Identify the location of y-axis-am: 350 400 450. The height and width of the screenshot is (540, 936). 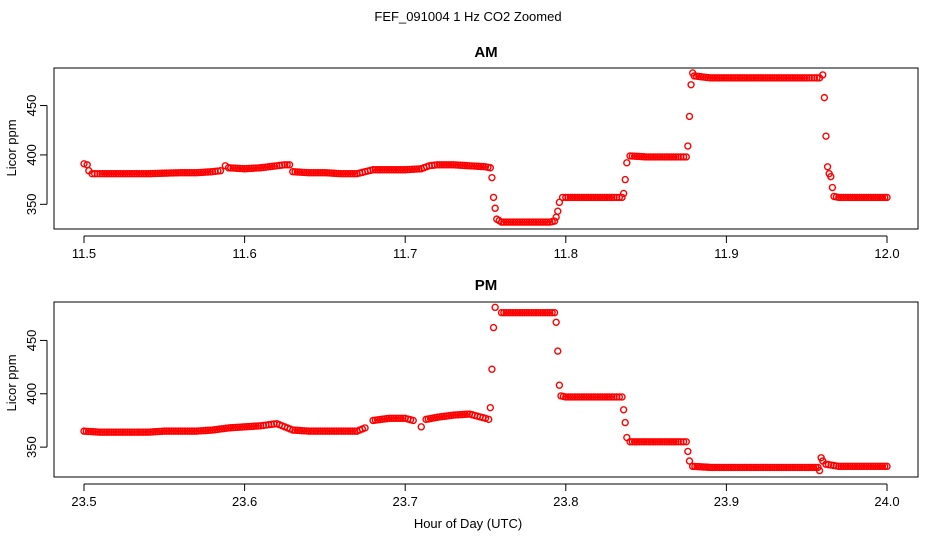
(36, 155).